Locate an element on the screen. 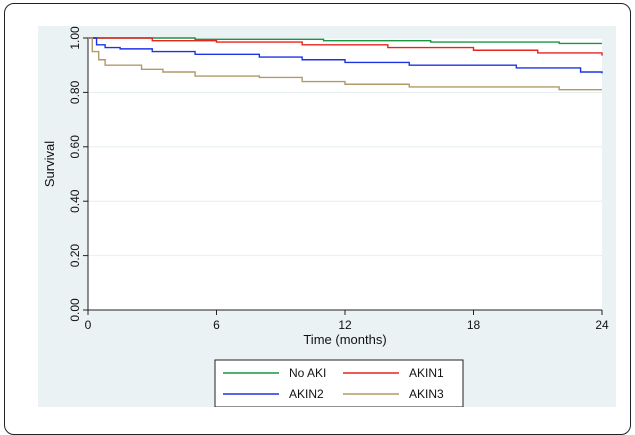 The width and height of the screenshot is (635, 435). x-axis-title: Time (months) is located at coordinates (344, 339).